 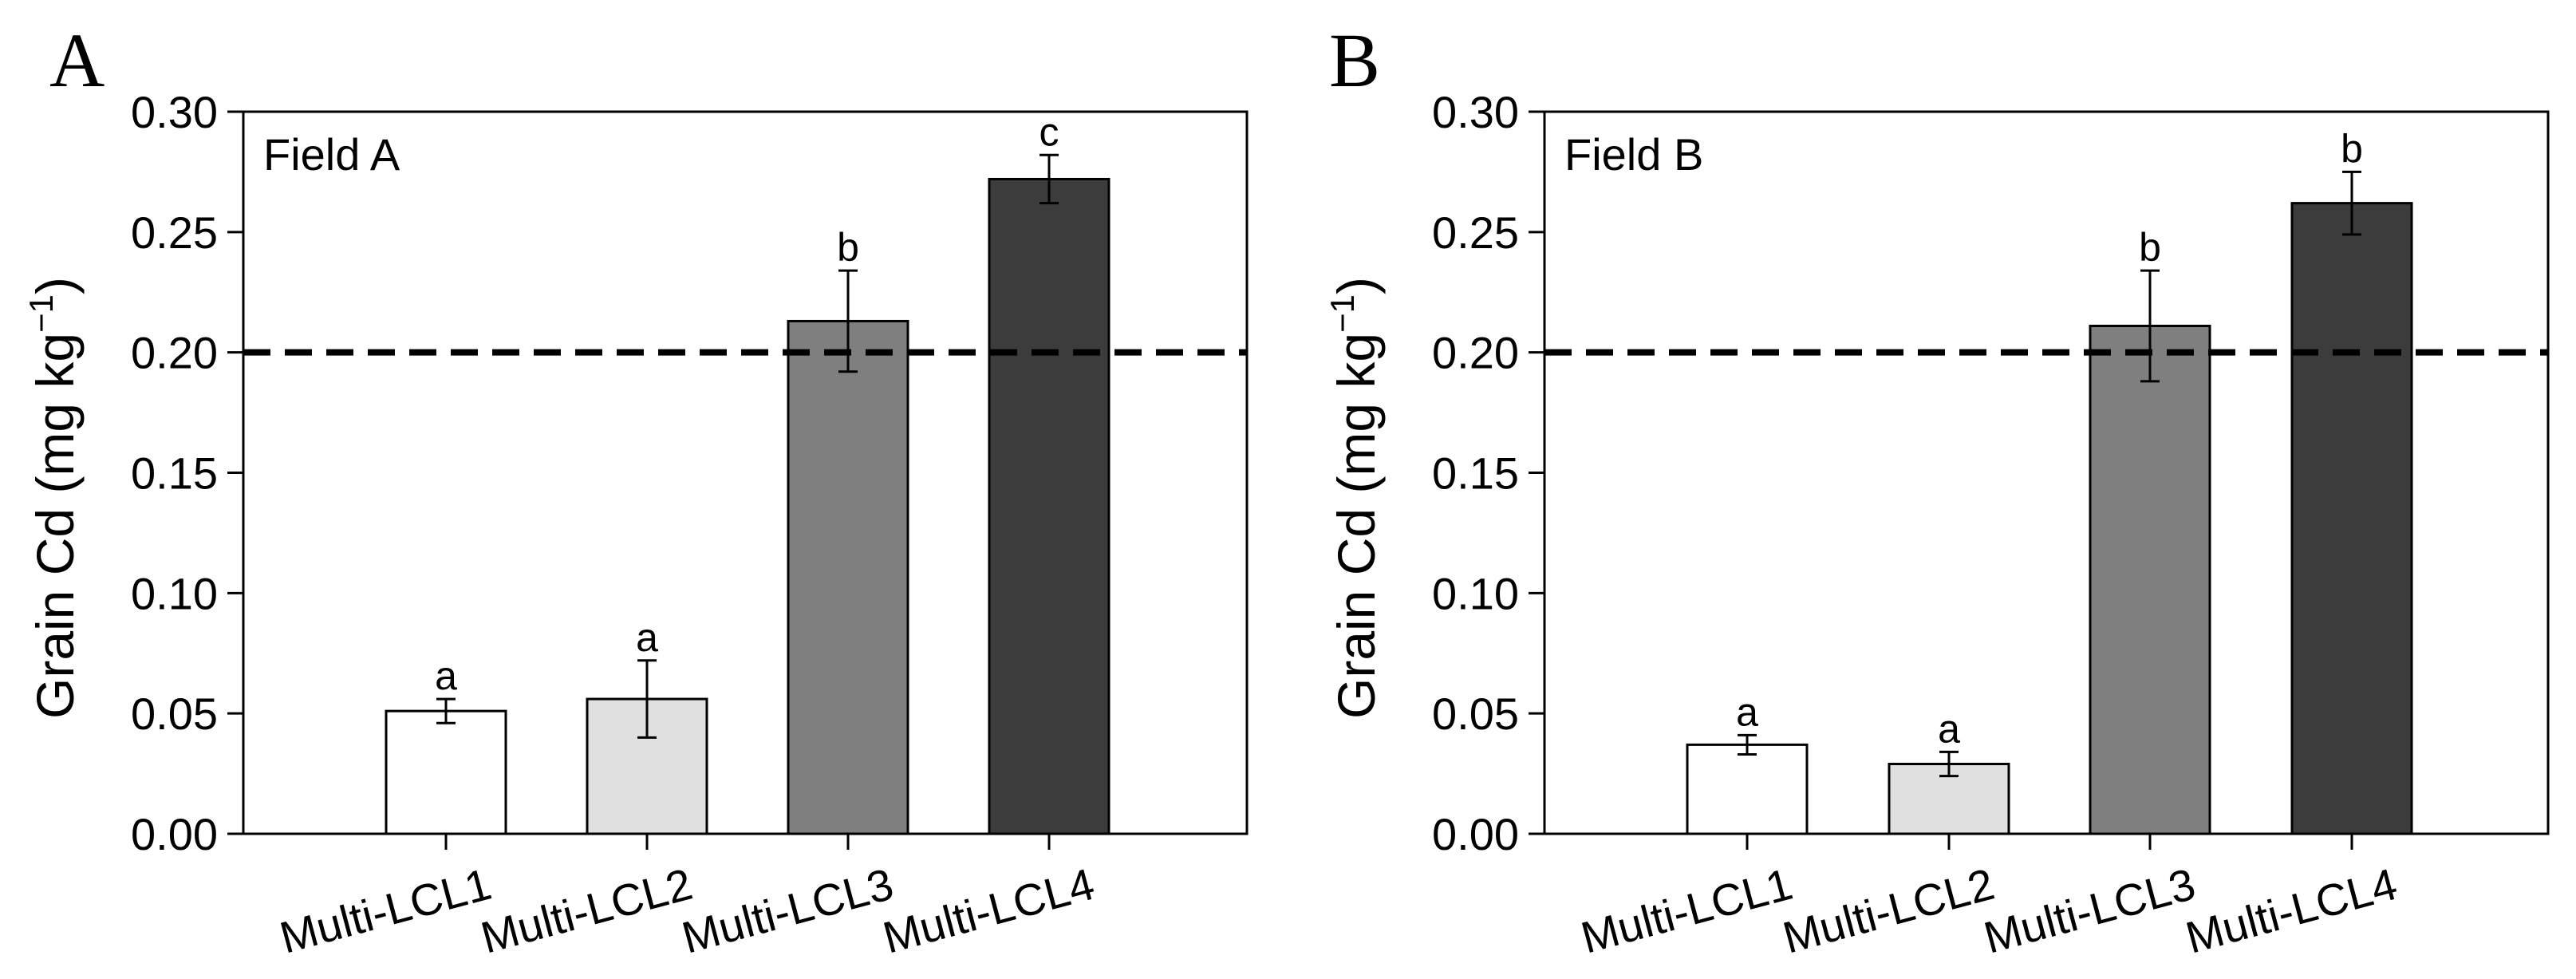 What do you see at coordinates (77, 60) in the screenshot?
I see `panel-letter-a: A` at bounding box center [77, 60].